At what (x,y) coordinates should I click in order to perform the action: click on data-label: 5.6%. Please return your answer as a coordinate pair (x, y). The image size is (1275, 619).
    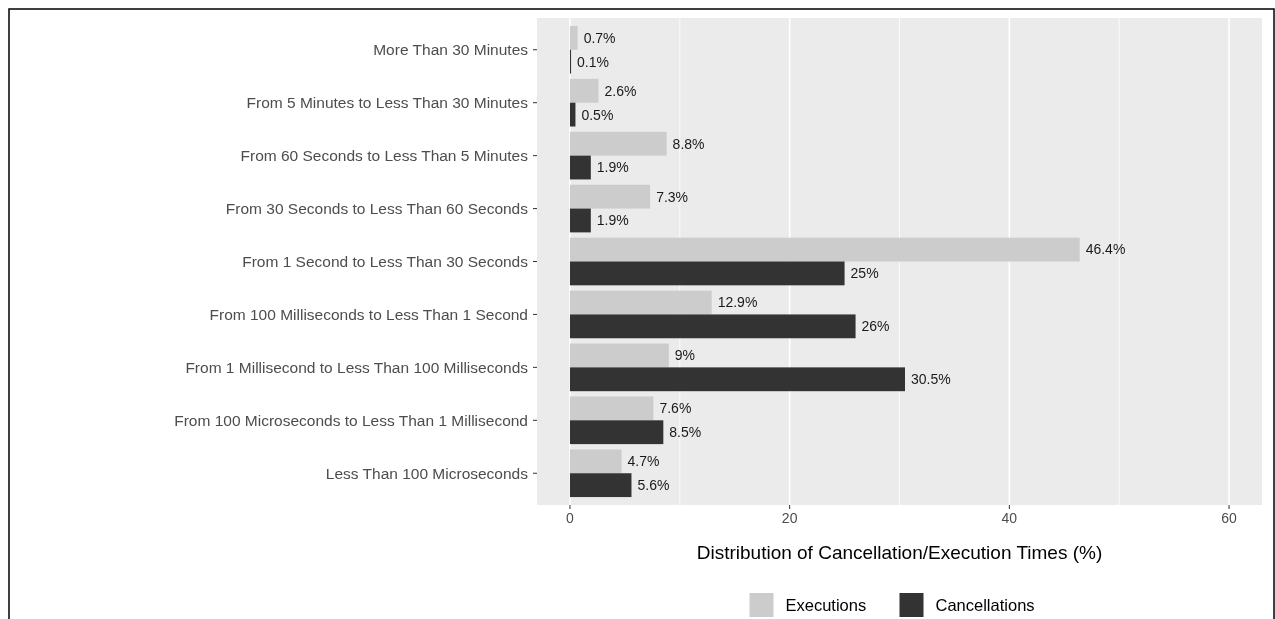
    Looking at the image, I should click on (653, 485).